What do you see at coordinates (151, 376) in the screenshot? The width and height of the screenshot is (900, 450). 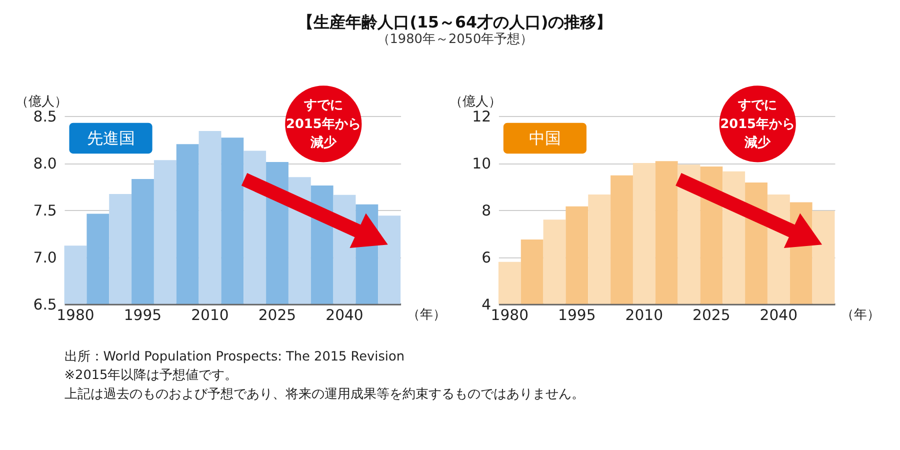 I see `text: ※2015年以降は予想値です。` at bounding box center [151, 376].